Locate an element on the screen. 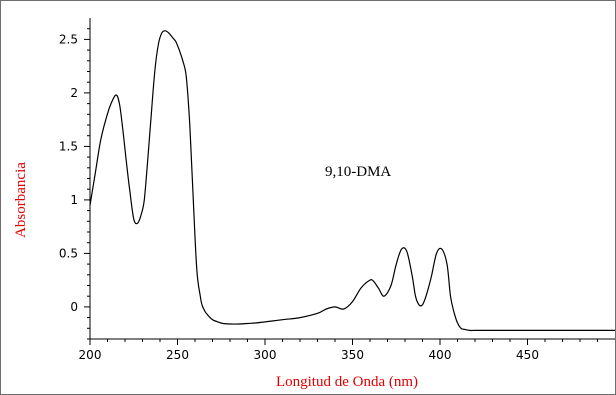  annotation-label: 9,10-DMA is located at coordinates (358, 172).